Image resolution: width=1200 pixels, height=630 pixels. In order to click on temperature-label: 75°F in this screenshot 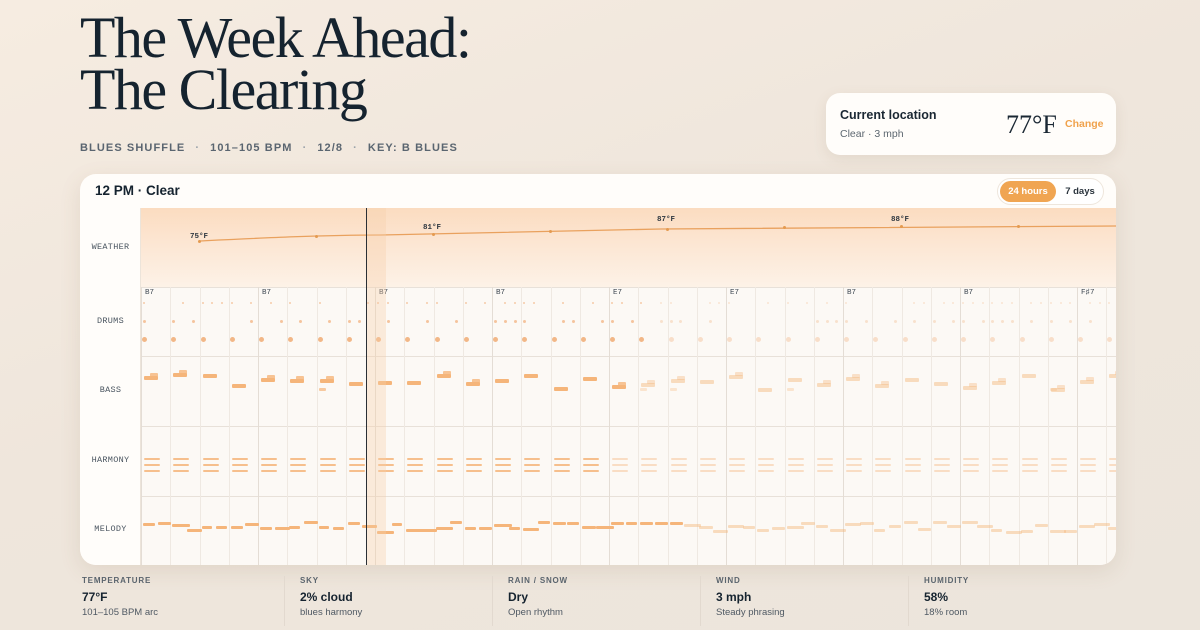, I will do `click(199, 237)`.